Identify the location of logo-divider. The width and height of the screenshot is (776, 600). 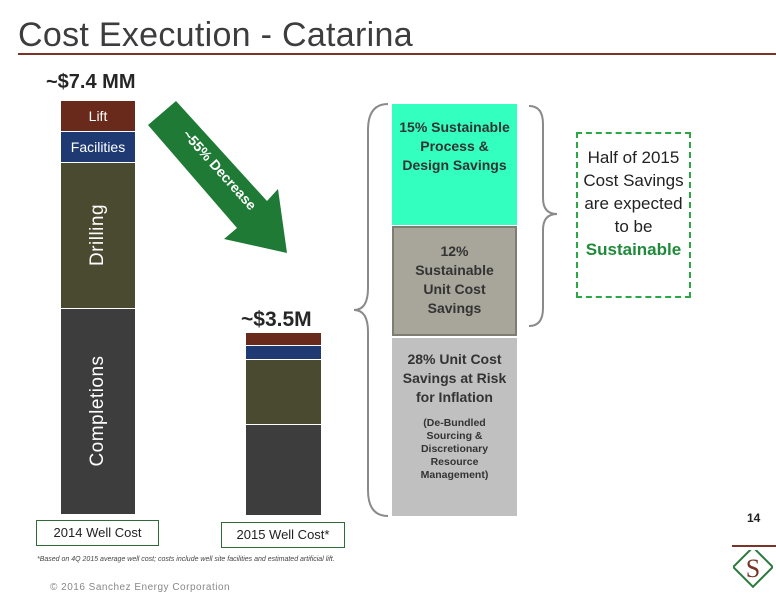
(754, 546).